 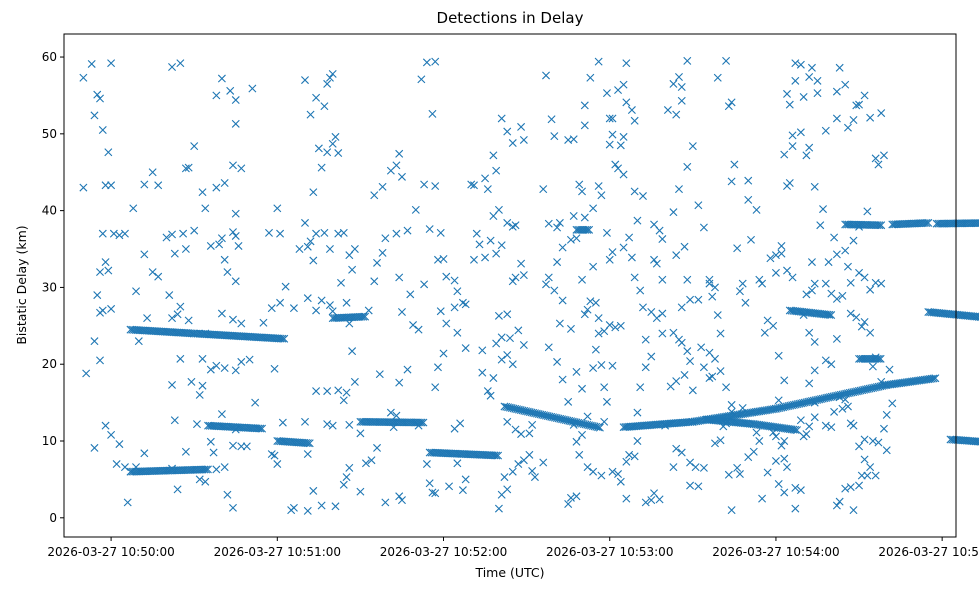 I want to click on x-axis-label: Time (UTC), so click(x=509, y=572).